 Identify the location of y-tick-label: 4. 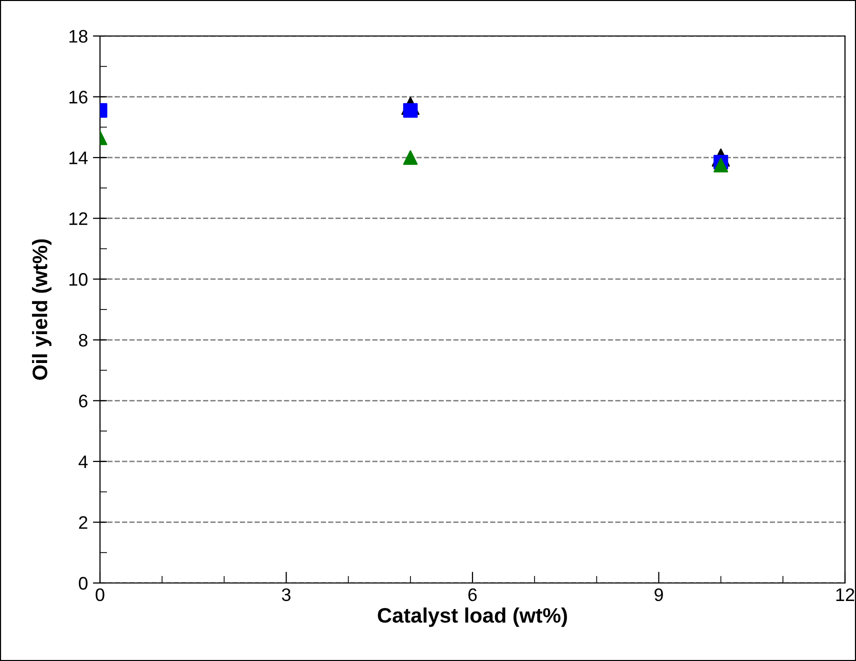
(83, 462).